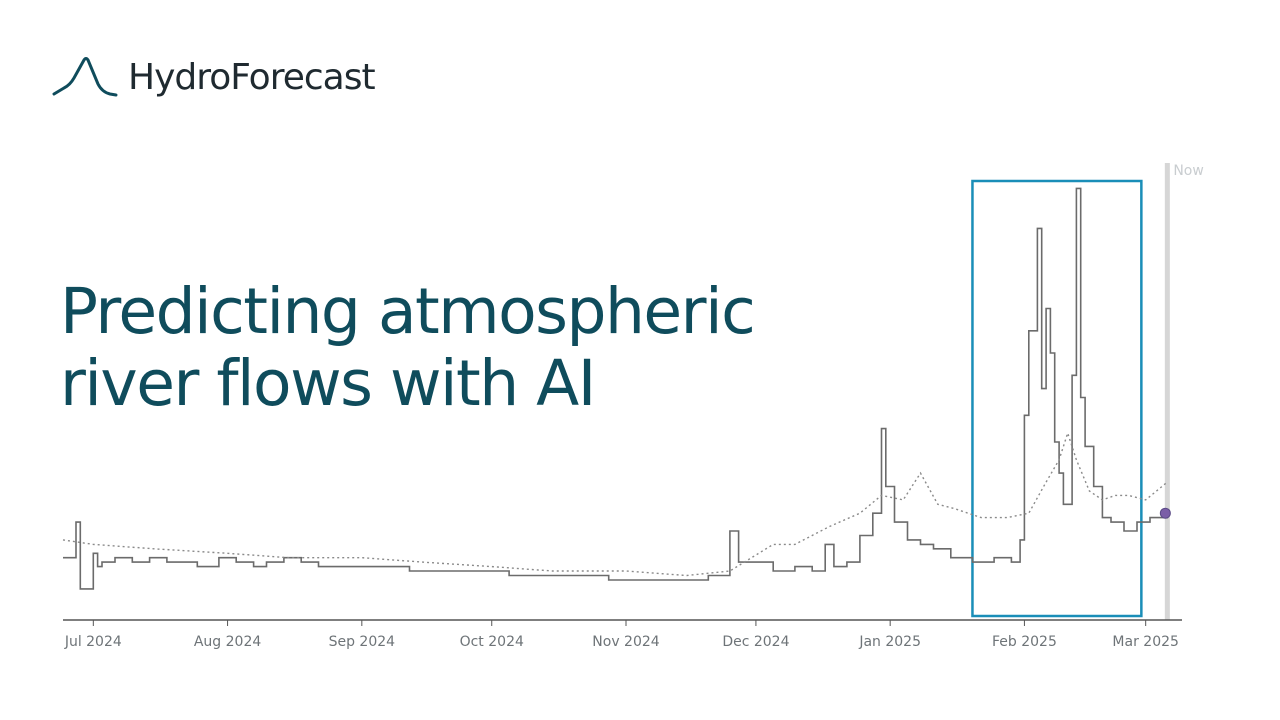 This screenshot has height=720, width=1280. What do you see at coordinates (328, 383) in the screenshot?
I see `headline-line-2: river flows with AI` at bounding box center [328, 383].